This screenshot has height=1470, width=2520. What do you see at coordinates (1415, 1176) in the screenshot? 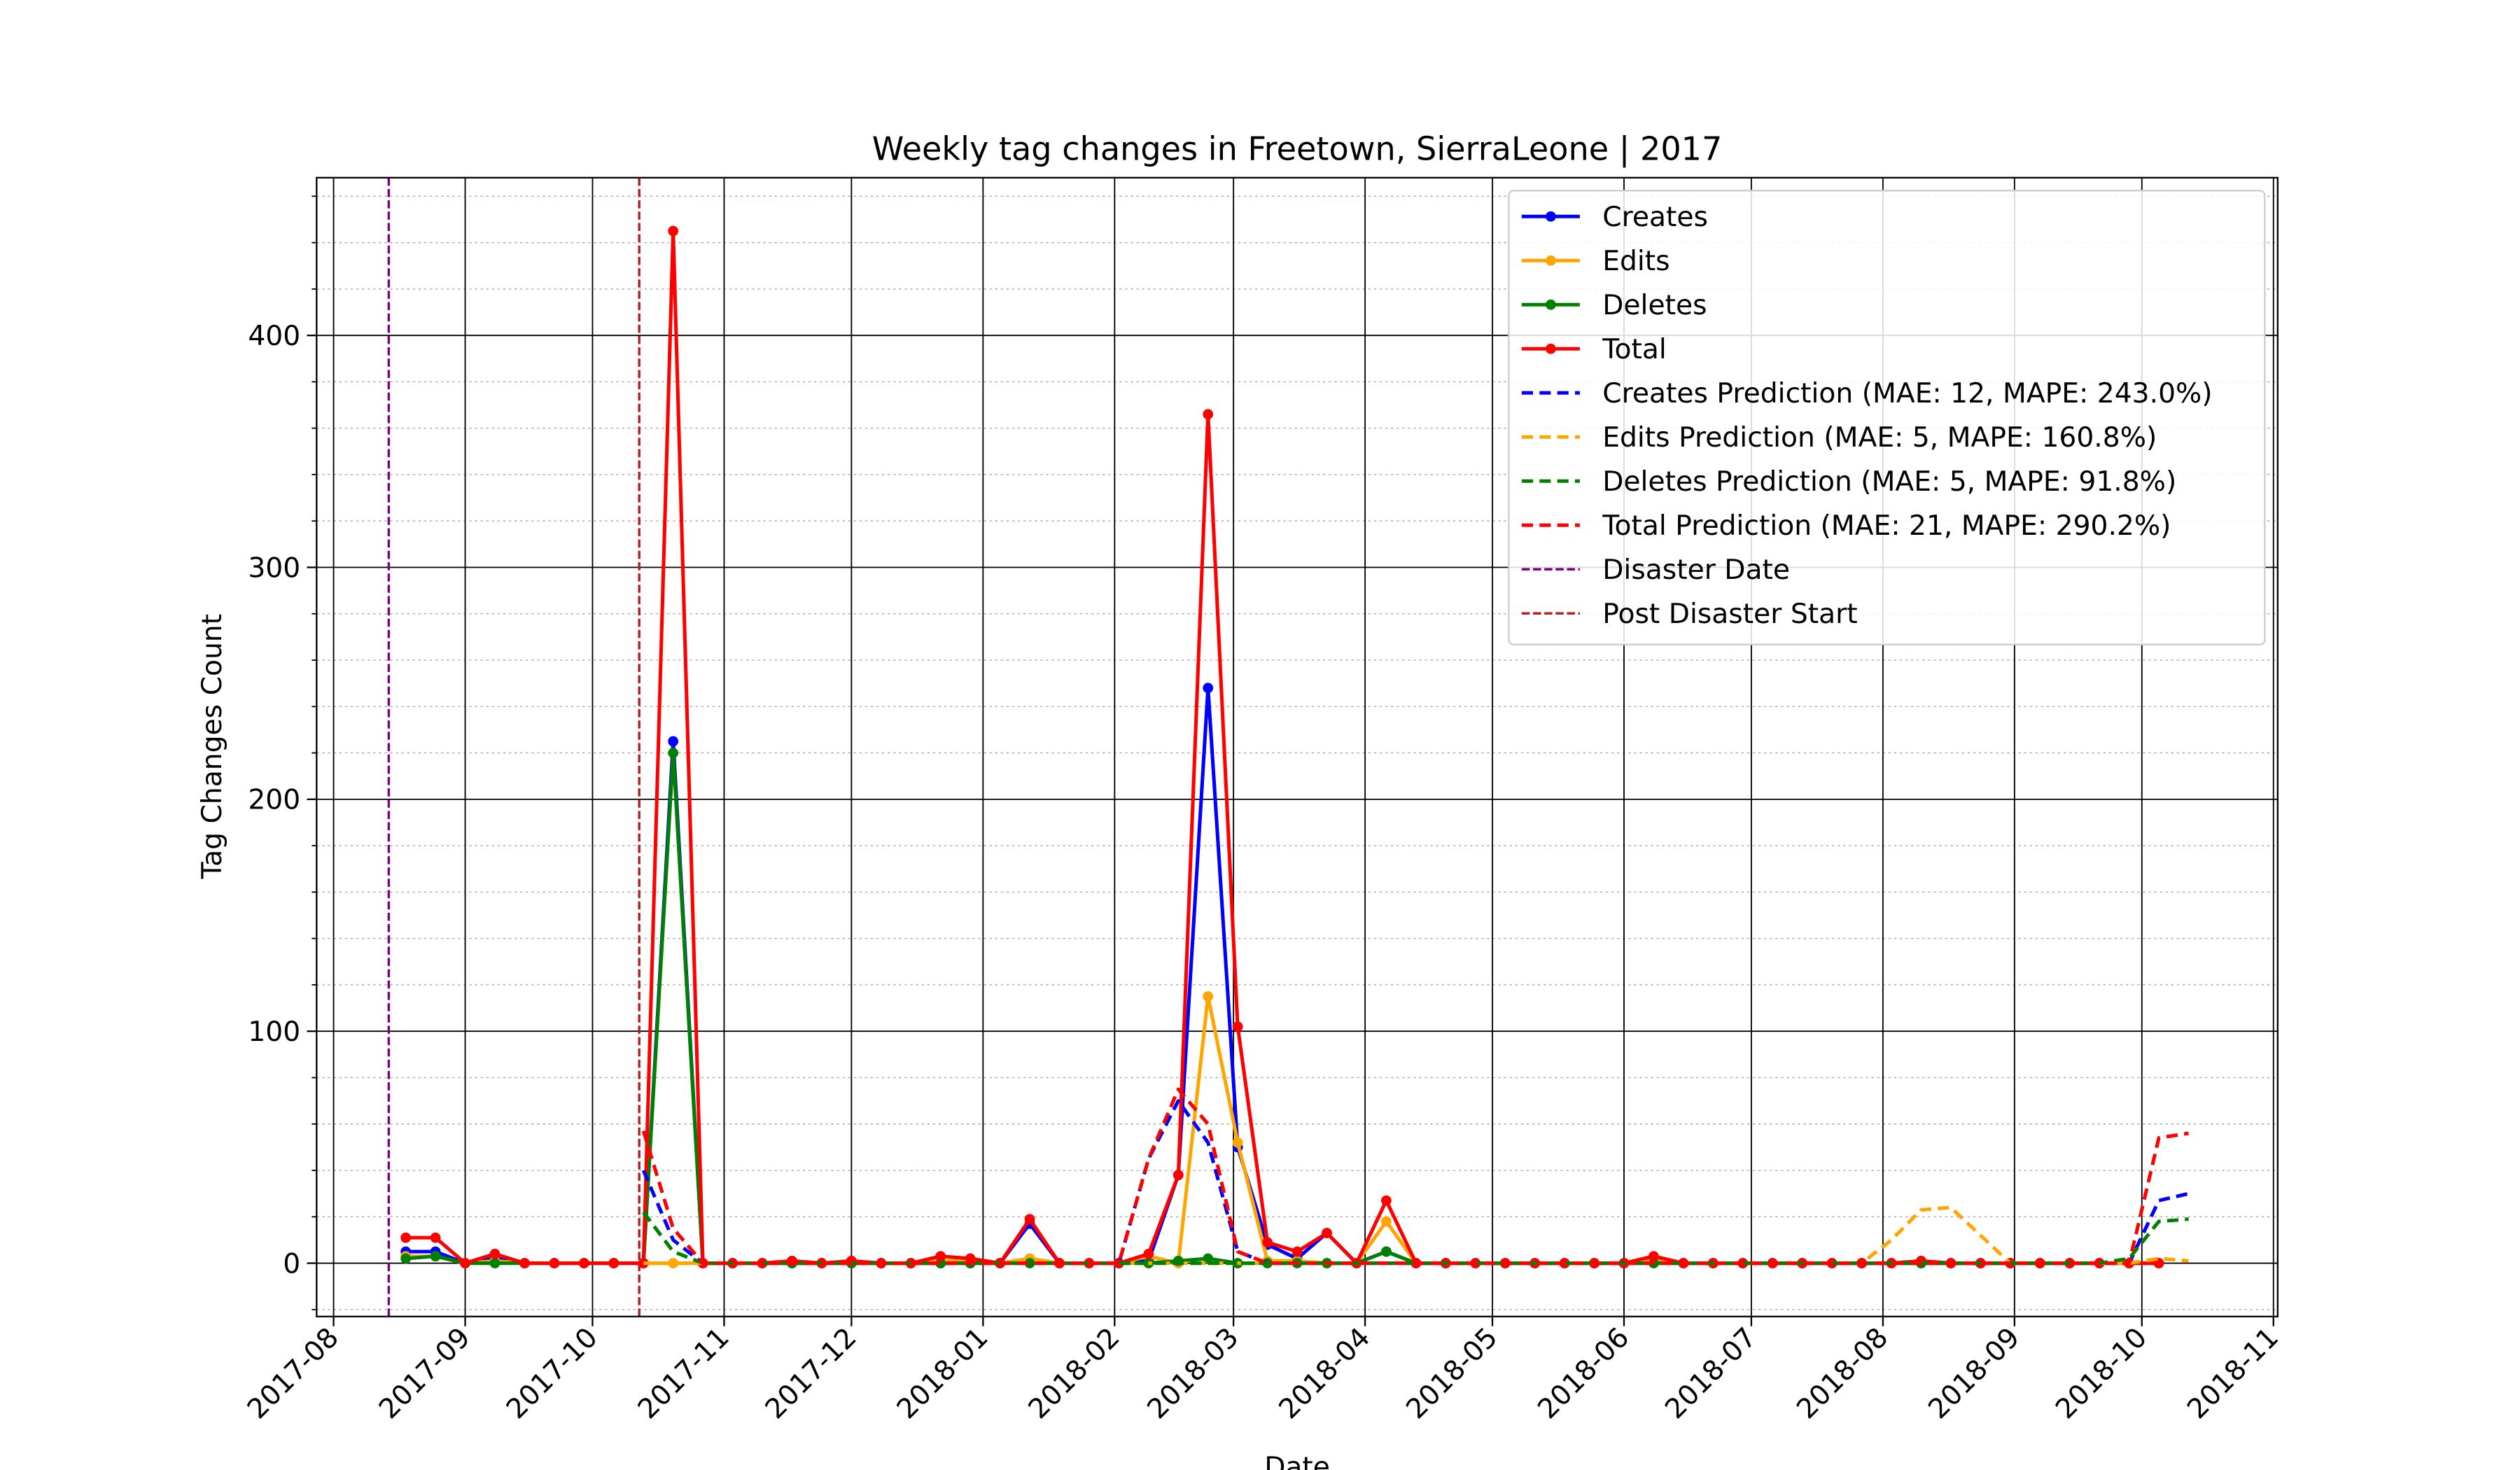
I see `series-line` at bounding box center [1415, 1176].